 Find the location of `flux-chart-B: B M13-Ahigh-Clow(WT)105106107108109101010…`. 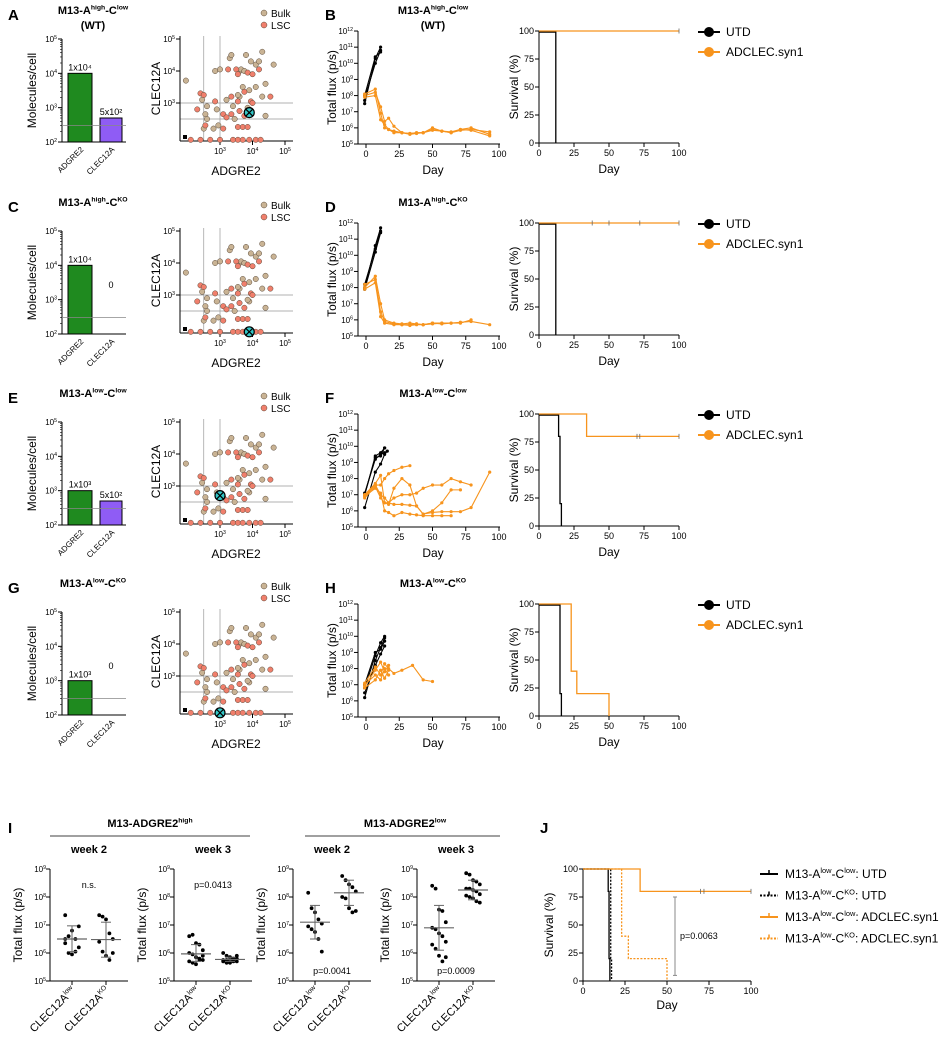

flux-chart-B: B M13-Ahigh-Clow(WT)105106107108109101010… is located at coordinates (416, 91).